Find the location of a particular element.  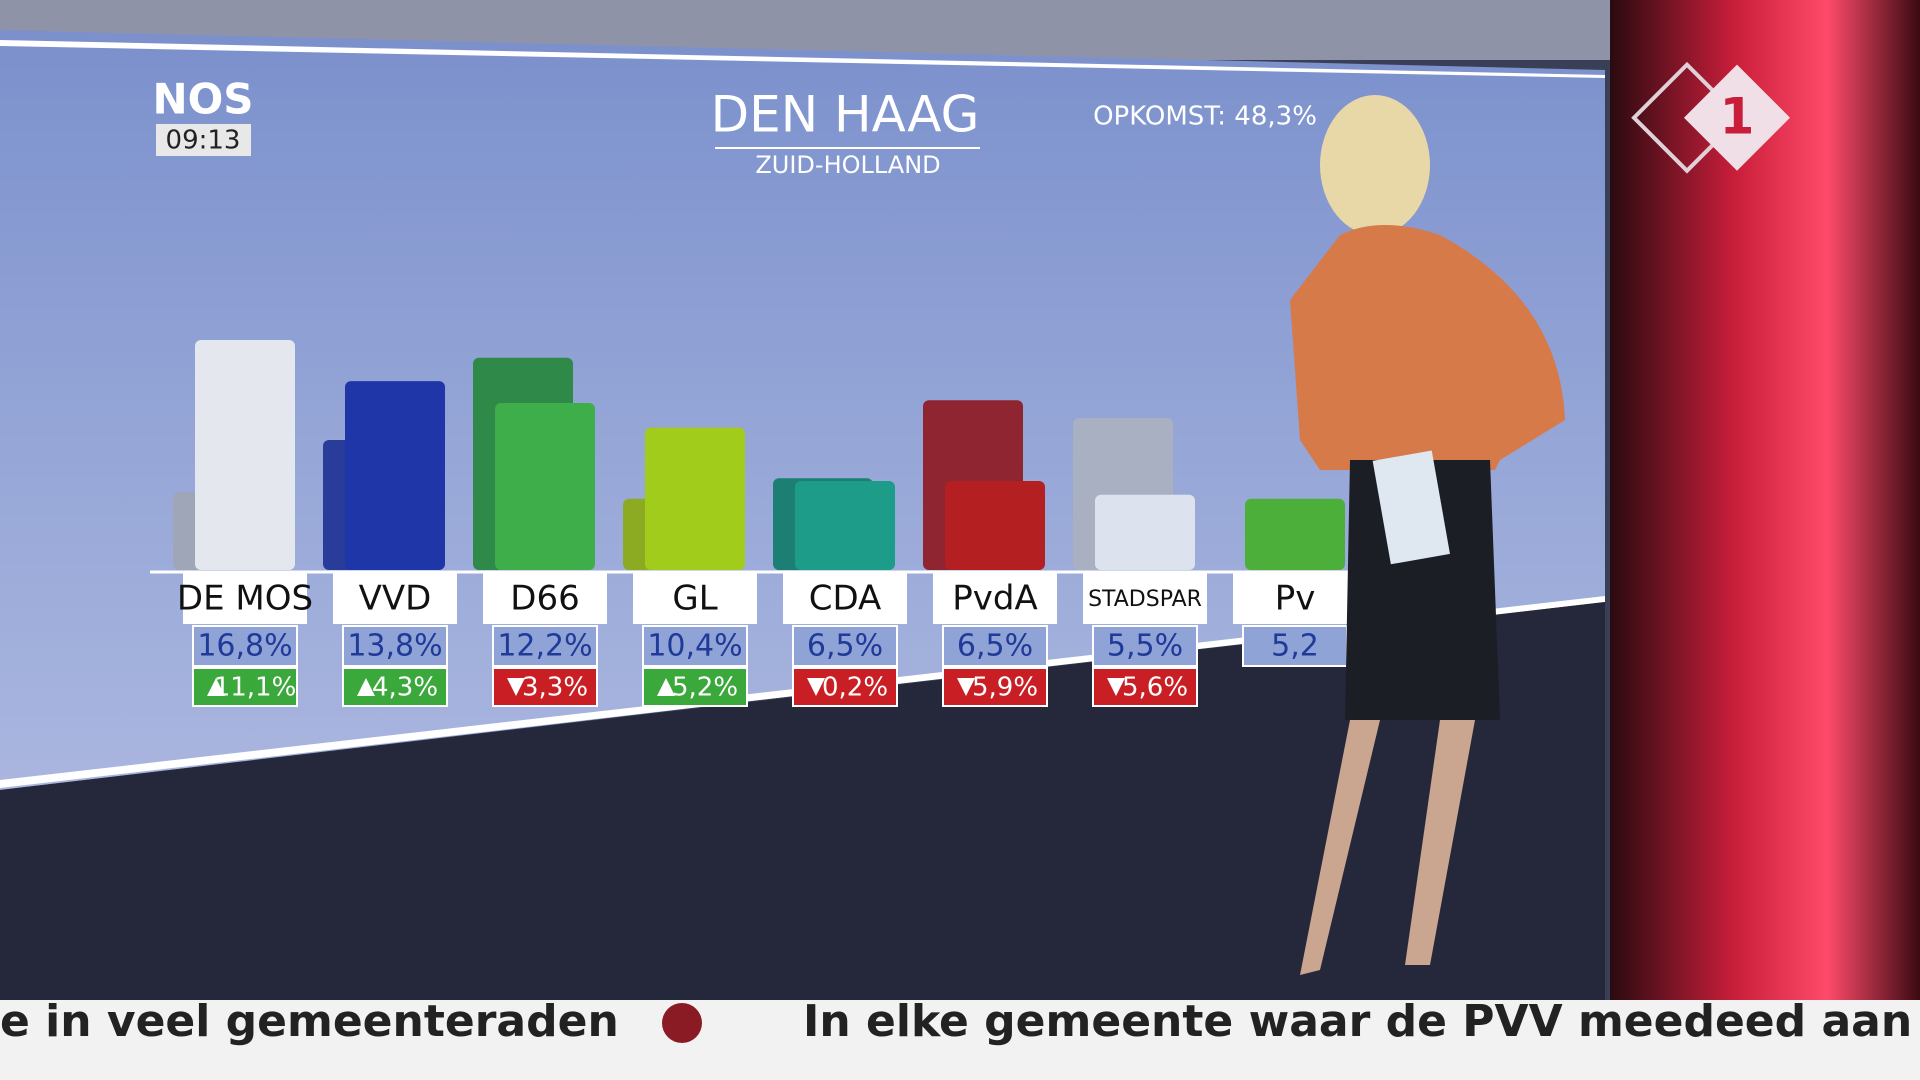

category-label: Pv is located at coordinates (1295, 599).